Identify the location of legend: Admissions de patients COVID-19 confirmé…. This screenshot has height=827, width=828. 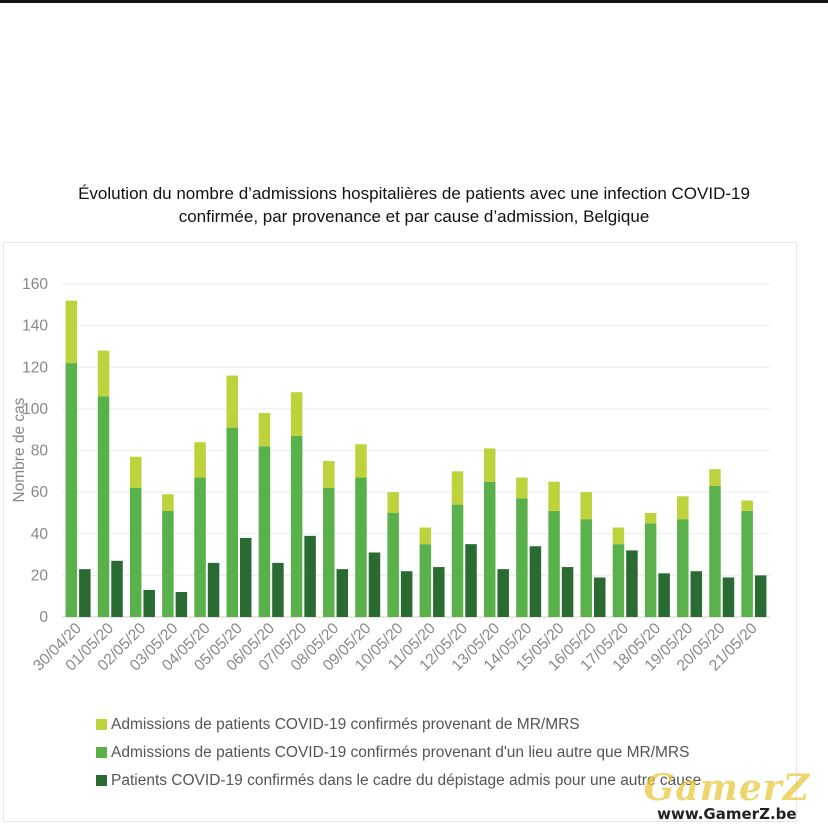
(398, 754).